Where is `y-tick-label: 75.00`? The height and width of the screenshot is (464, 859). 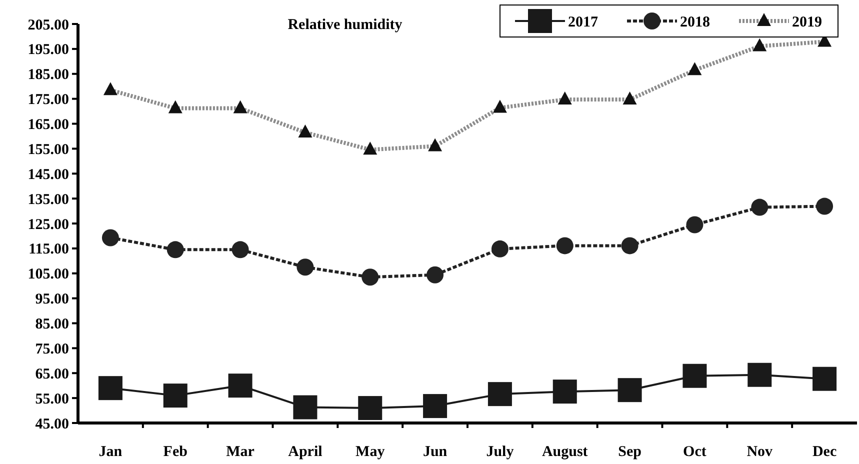 y-tick-label: 75.00 is located at coordinates (52, 349).